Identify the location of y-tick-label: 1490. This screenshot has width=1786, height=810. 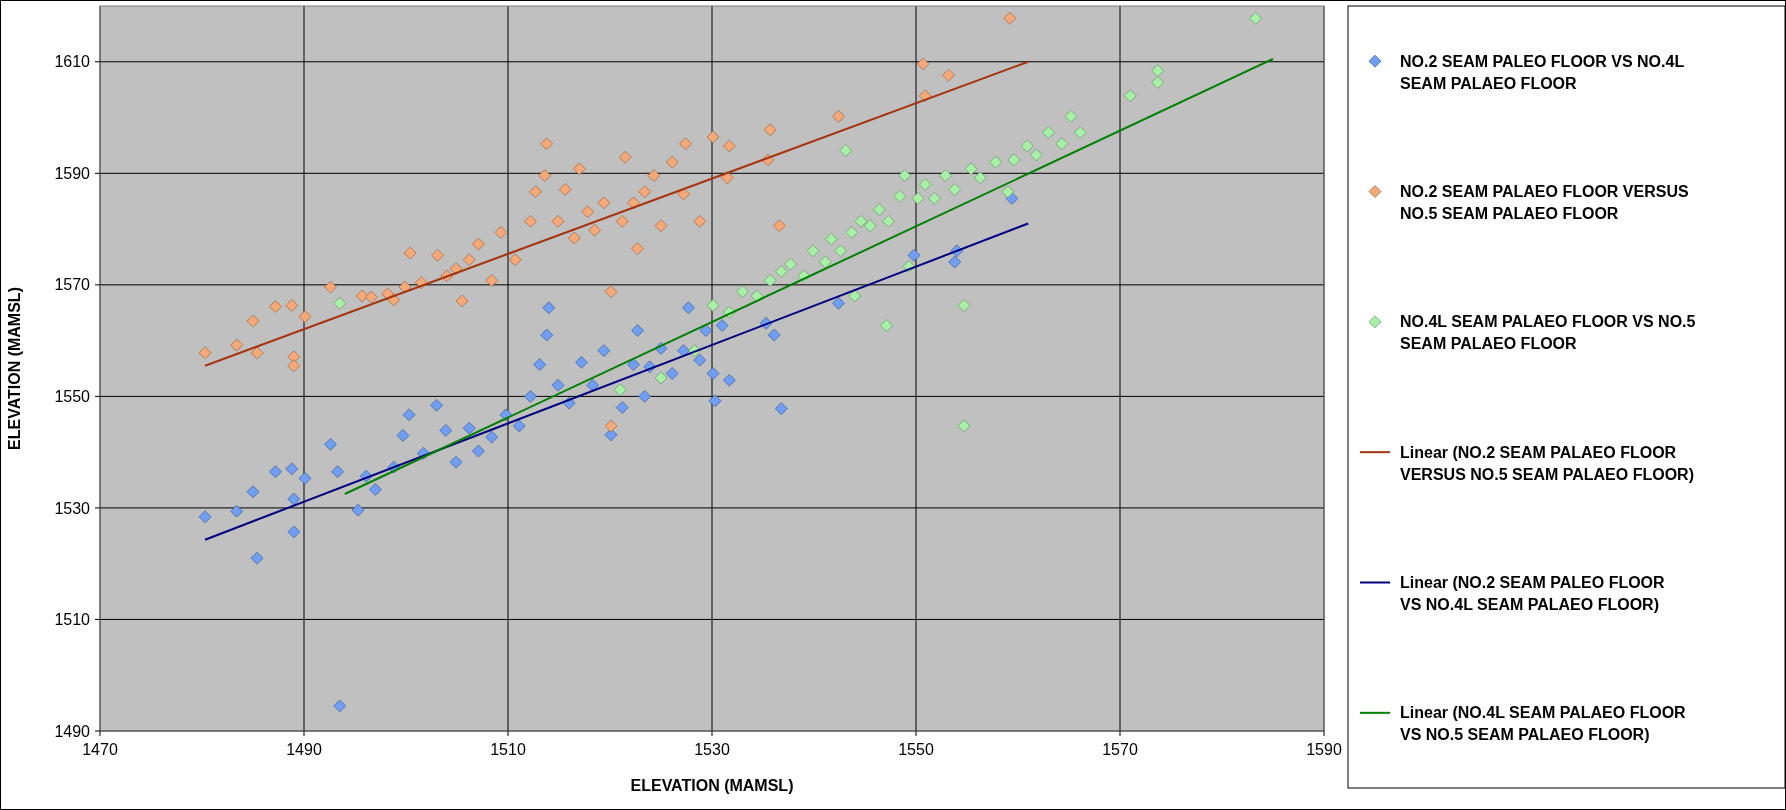
(72, 731).